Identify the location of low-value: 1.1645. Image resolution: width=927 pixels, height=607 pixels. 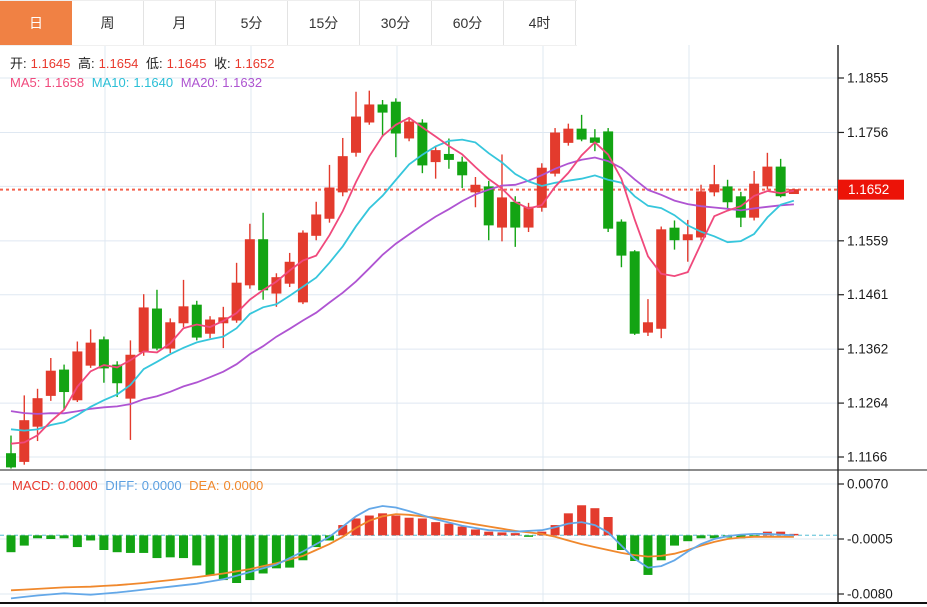
(186, 63).